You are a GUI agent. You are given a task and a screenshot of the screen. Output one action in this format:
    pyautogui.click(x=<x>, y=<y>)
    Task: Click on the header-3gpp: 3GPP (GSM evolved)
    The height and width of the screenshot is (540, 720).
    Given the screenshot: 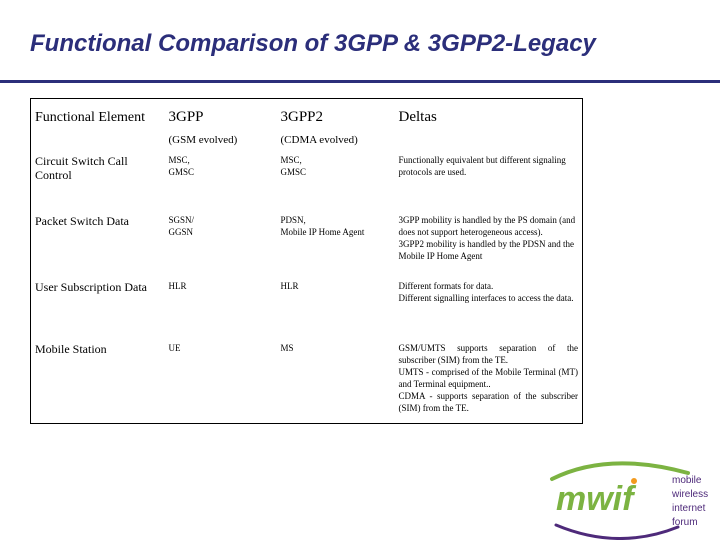 What is the action you would take?
    pyautogui.click(x=221, y=123)
    